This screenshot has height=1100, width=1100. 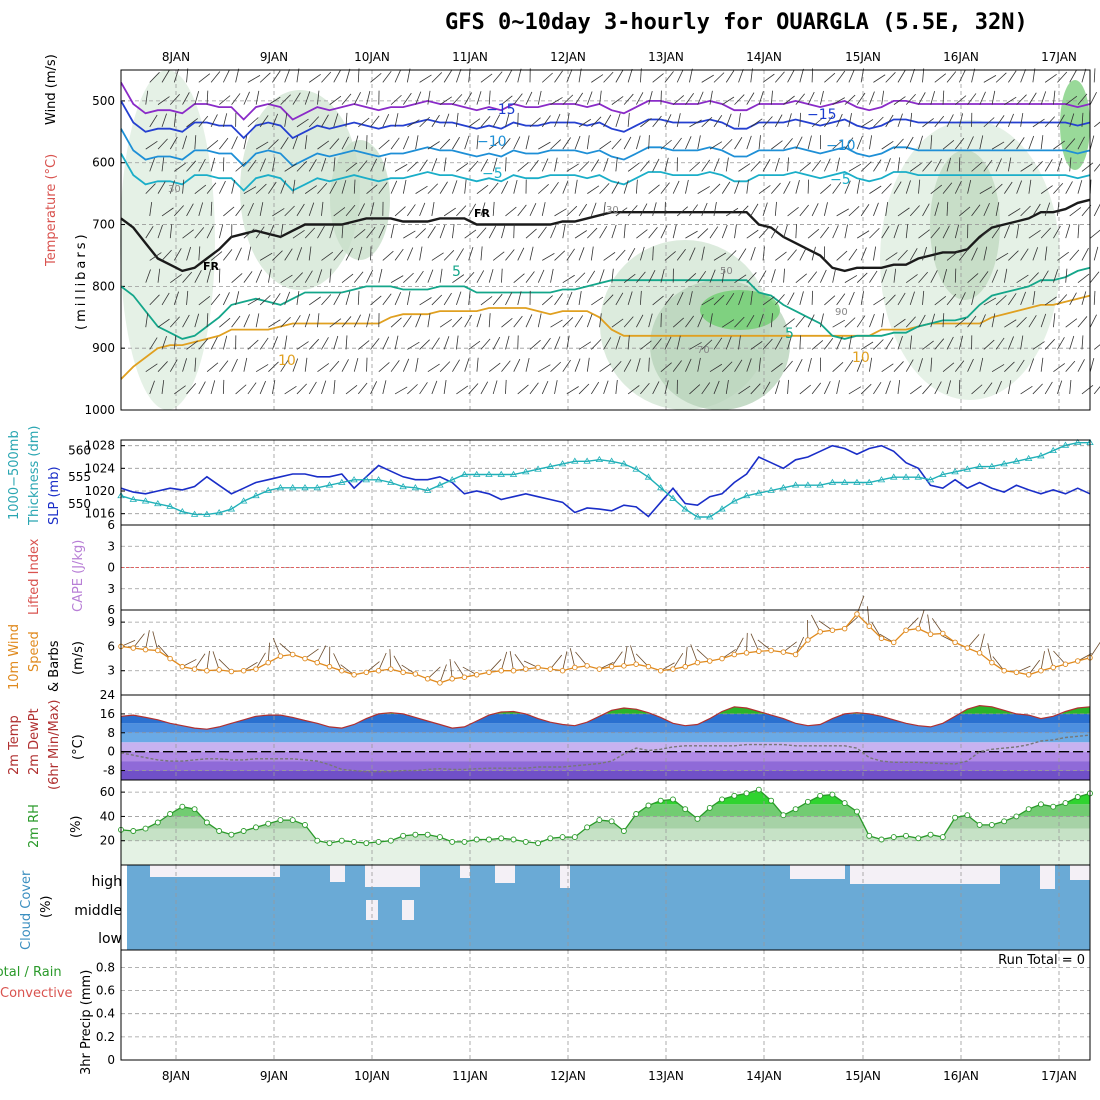 What do you see at coordinates (36, 993) in the screenshot?
I see `label-convective: Convective` at bounding box center [36, 993].